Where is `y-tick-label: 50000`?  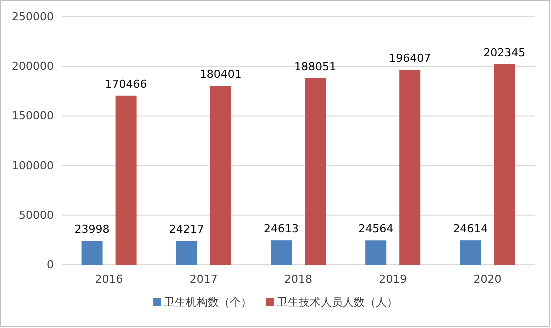 y-tick-label: 50000 is located at coordinates (36, 215).